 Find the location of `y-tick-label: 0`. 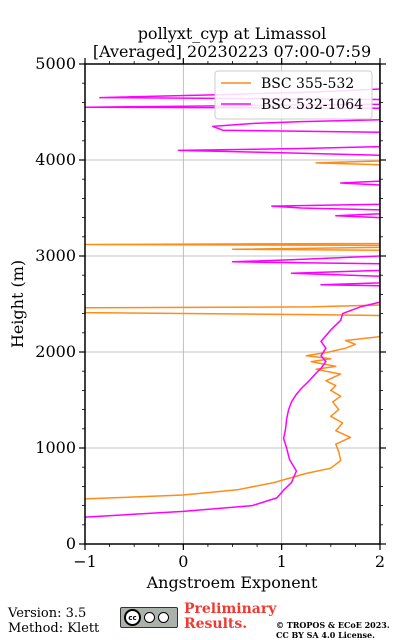

y-tick-label: 0 is located at coordinates (71, 543).